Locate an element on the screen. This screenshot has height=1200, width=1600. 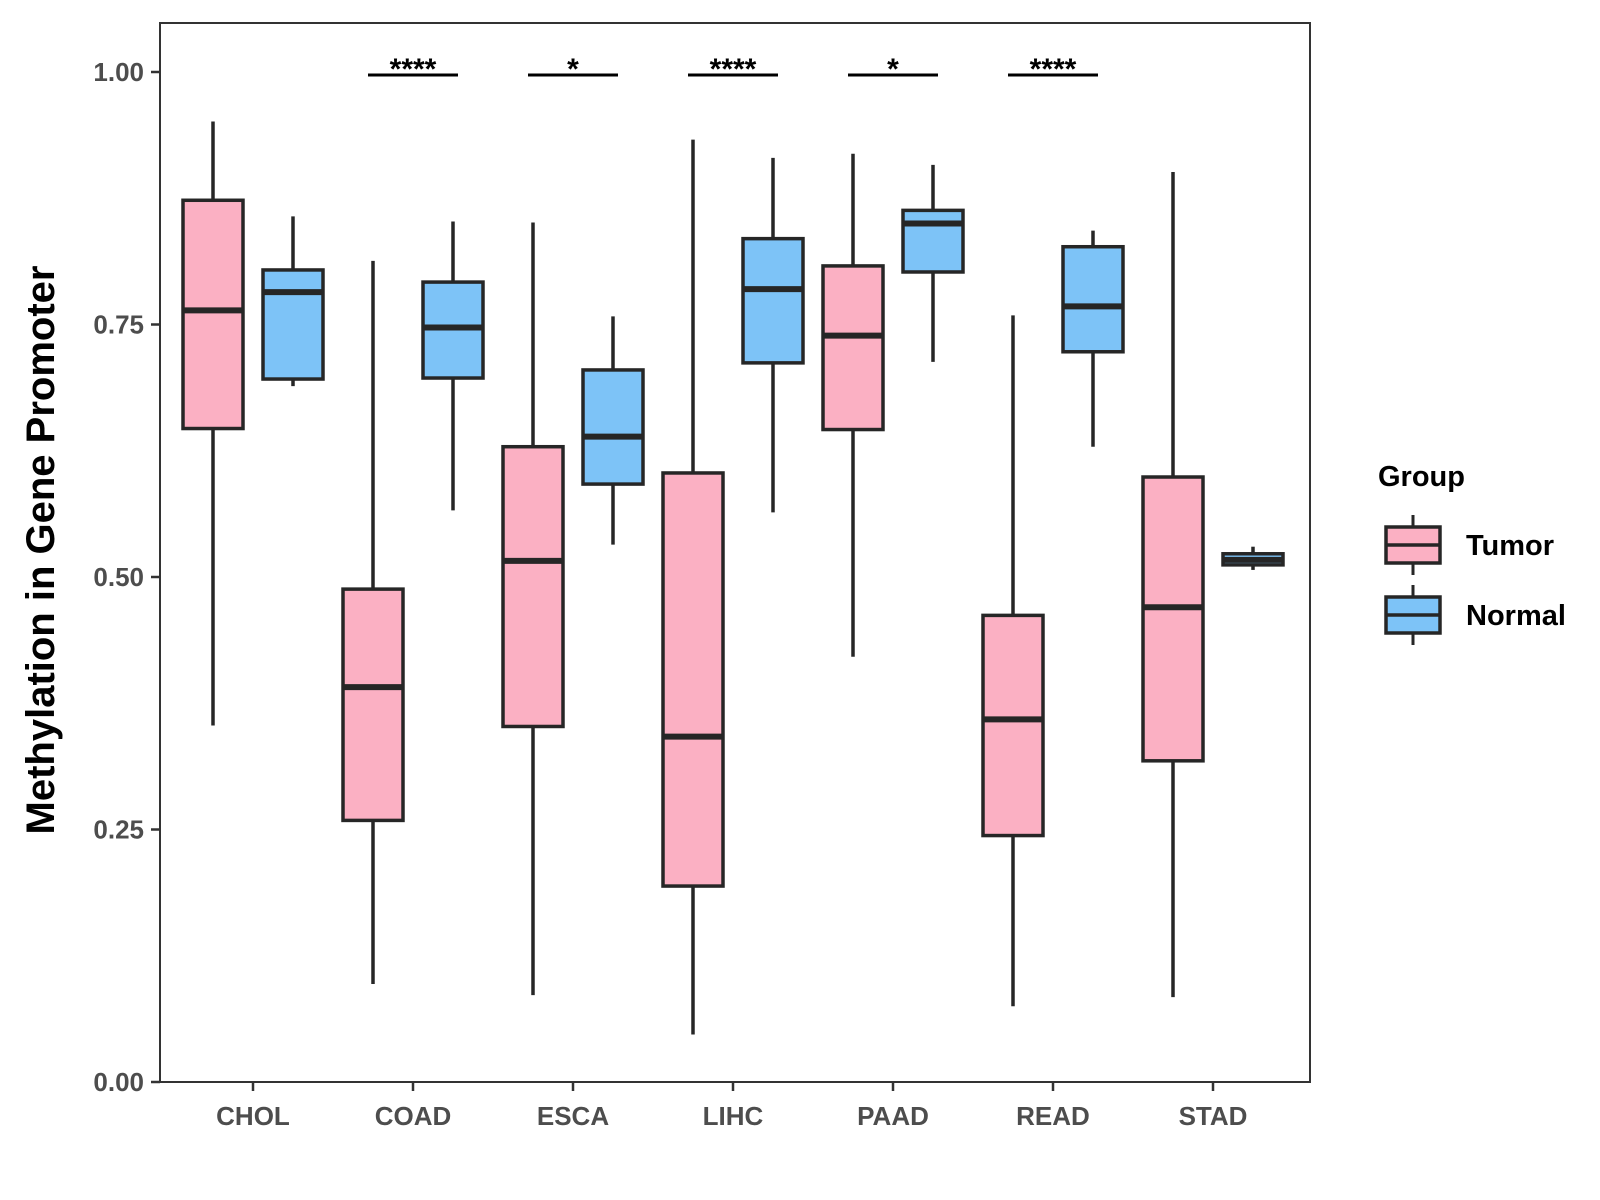
x-tick-label: CHOL is located at coordinates (253, 1116).